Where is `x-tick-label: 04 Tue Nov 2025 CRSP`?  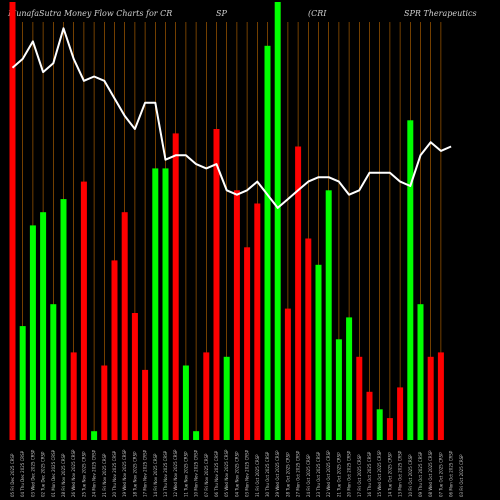 x-tick-label: 04 Tue Nov 2025 CRSP is located at coordinates (236, 474).